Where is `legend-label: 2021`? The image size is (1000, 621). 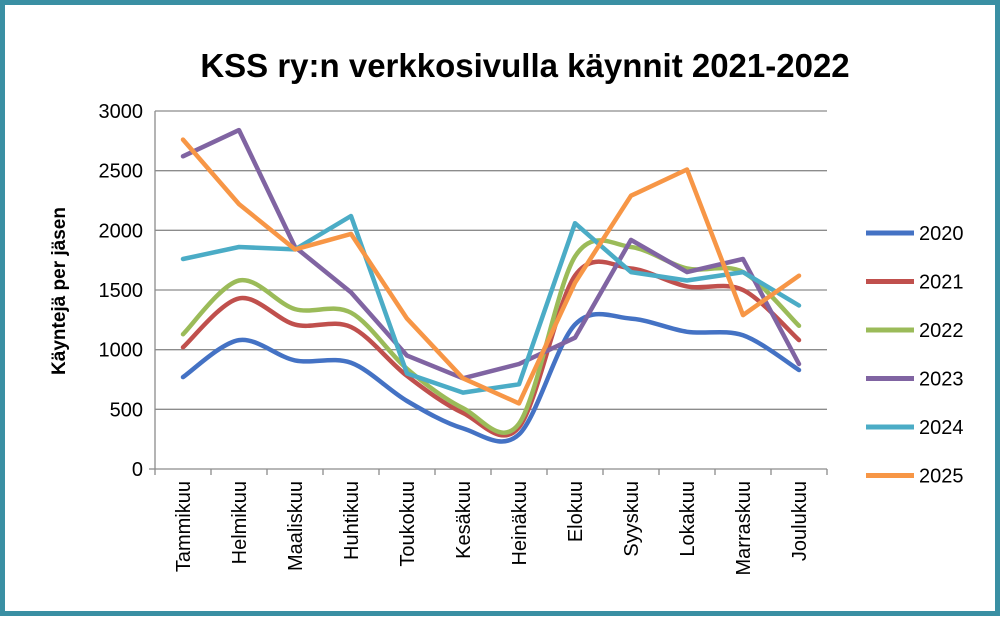
legend-label: 2021 is located at coordinates (941, 283).